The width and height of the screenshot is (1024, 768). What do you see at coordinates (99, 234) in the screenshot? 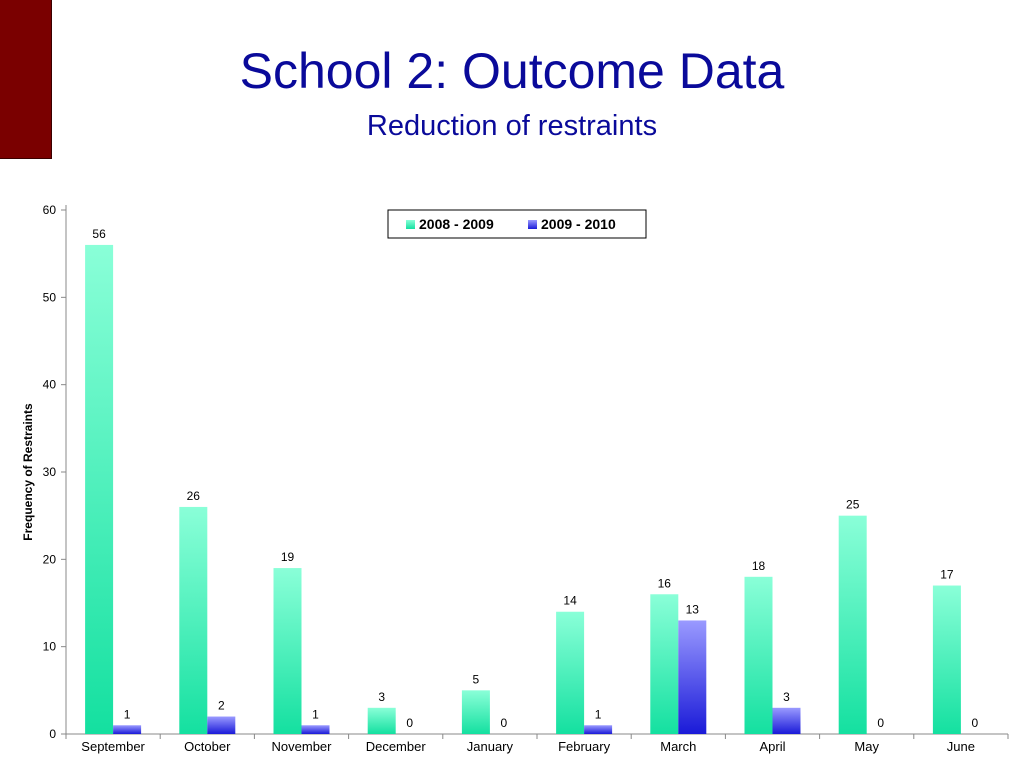
I see `data-label: 56` at bounding box center [99, 234].